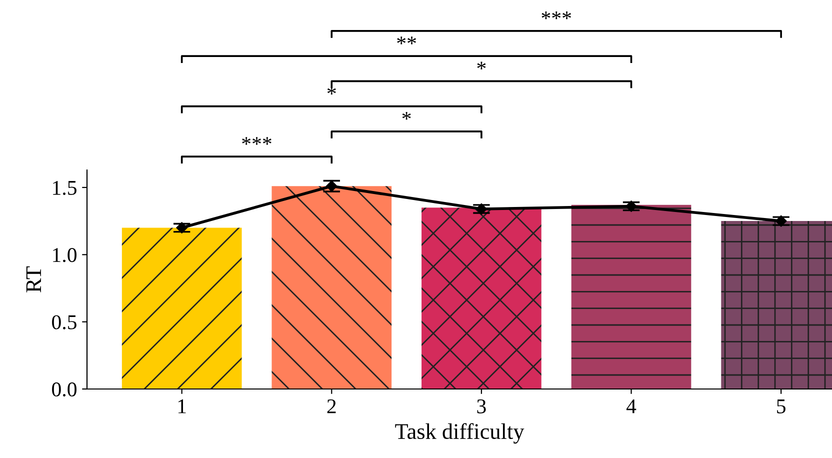 The height and width of the screenshot is (458, 832). I want to click on y-tick-label: 0.5, so click(64, 322).